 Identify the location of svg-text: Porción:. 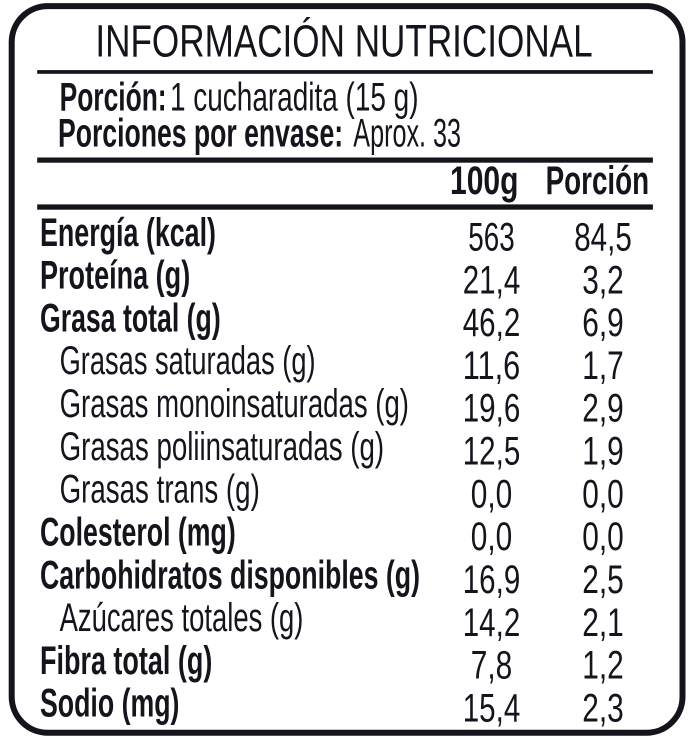
(113, 98).